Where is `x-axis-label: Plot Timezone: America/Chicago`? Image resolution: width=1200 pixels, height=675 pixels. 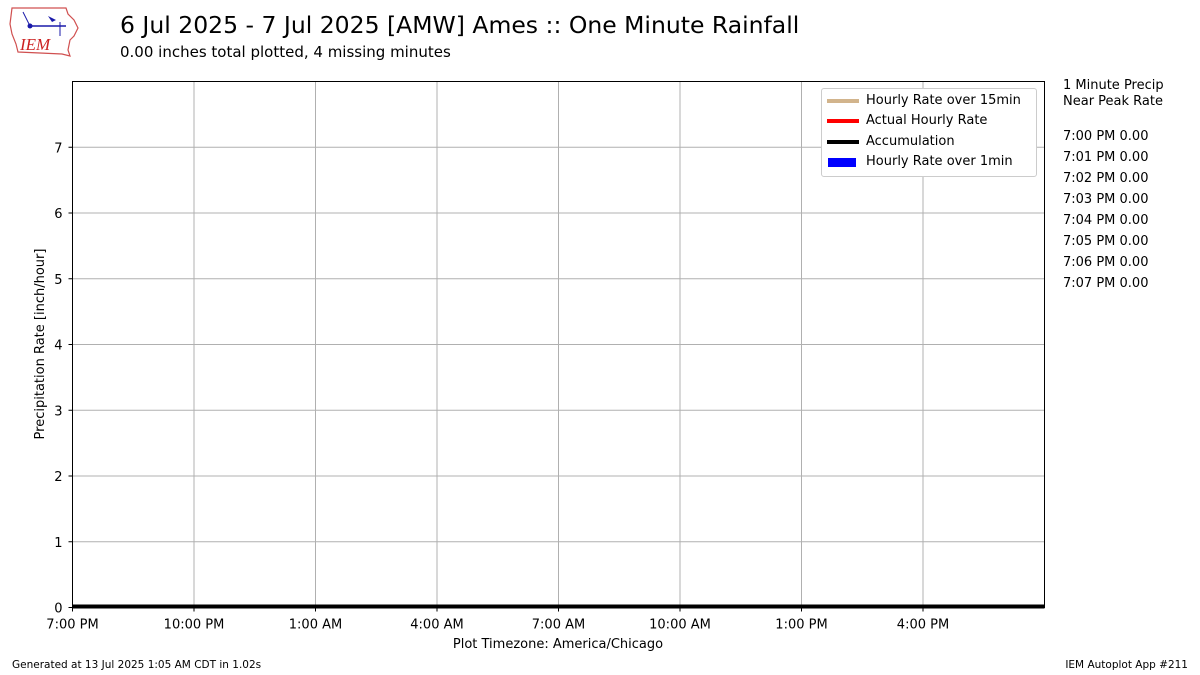
x-axis-label: Plot Timezone: America/Chicago is located at coordinates (558, 644).